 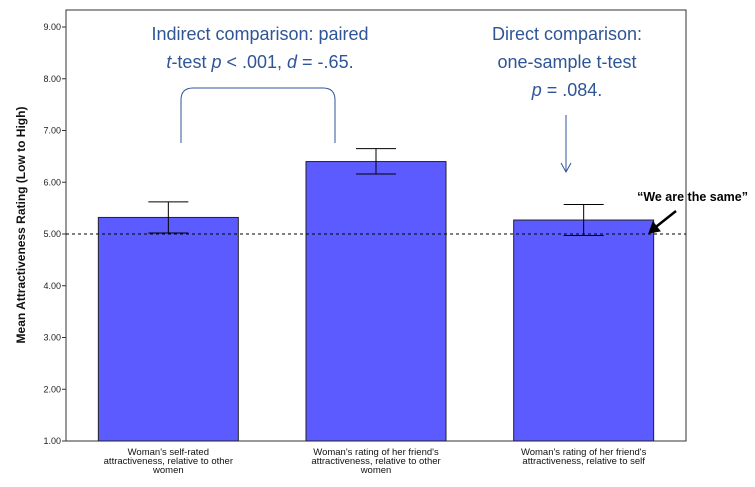 I want to click on y-tick-label: 6.00, so click(x=52, y=182).